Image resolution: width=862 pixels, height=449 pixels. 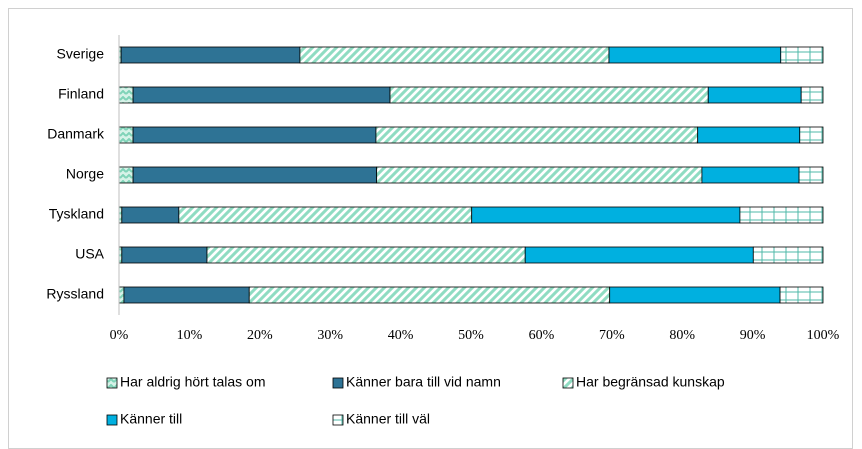 I want to click on x-tick-label: 20%, so click(x=260, y=335).